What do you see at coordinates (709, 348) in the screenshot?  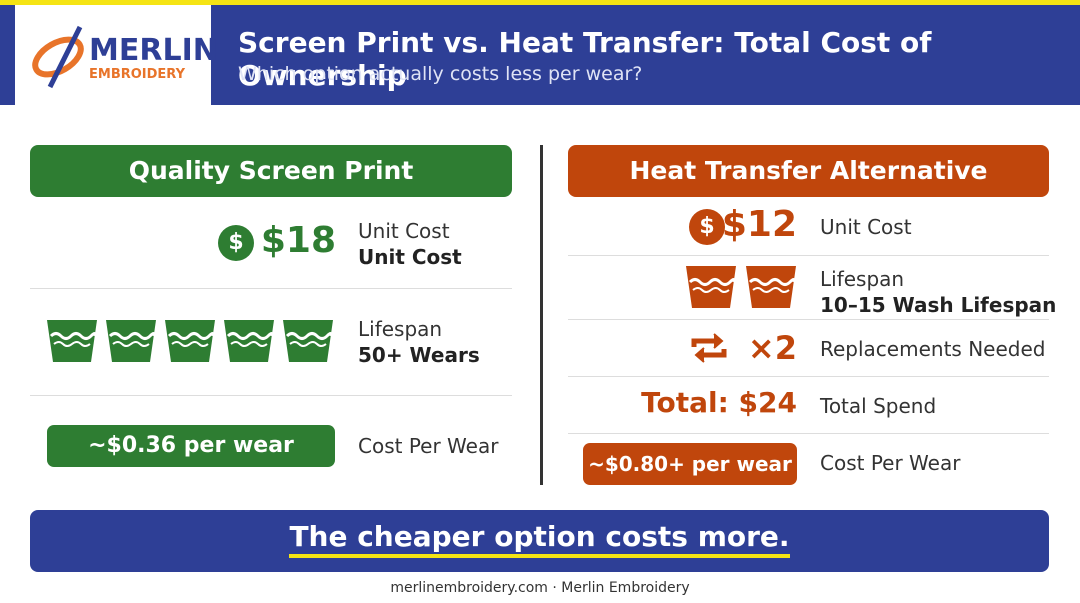 I see `repeat-icon` at bounding box center [709, 348].